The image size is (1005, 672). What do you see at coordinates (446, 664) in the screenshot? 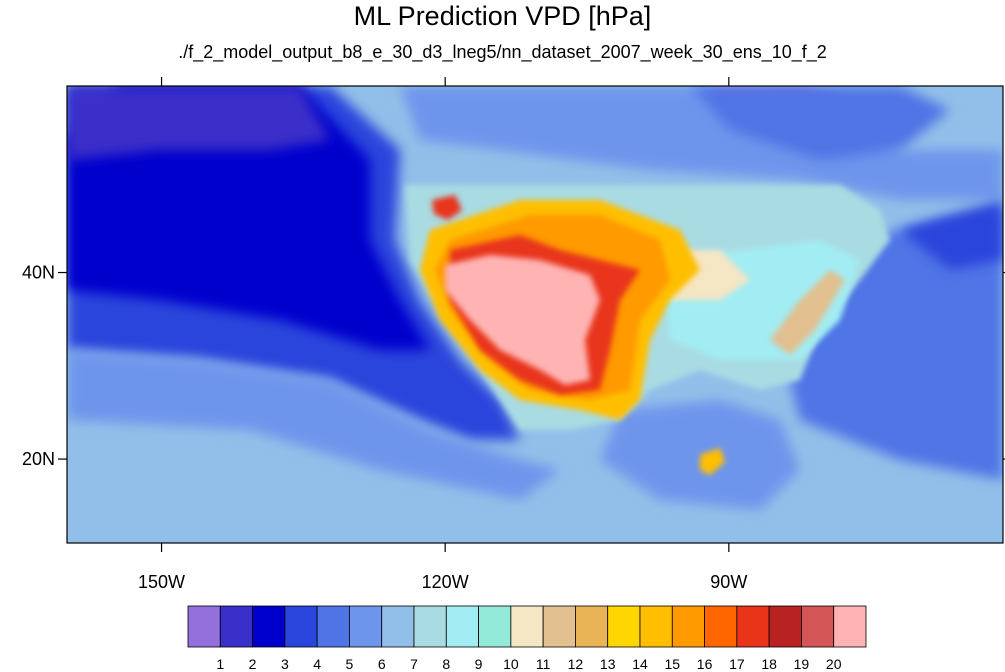
I see `colorbar-label: 8` at bounding box center [446, 664].